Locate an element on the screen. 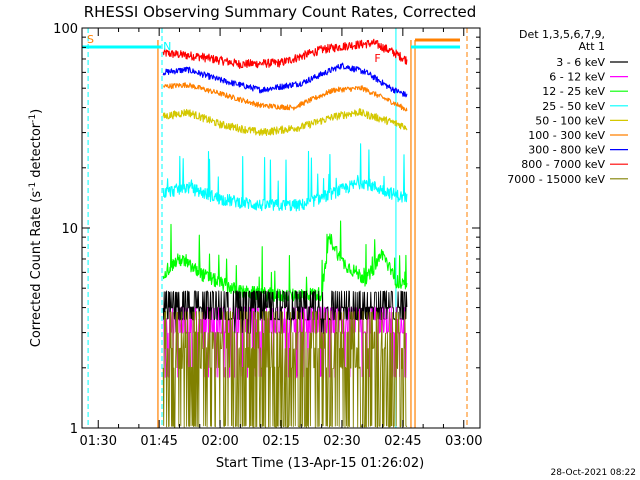 The width and height of the screenshot is (640, 480). legend-header-line: Att 1 is located at coordinates (592, 46).